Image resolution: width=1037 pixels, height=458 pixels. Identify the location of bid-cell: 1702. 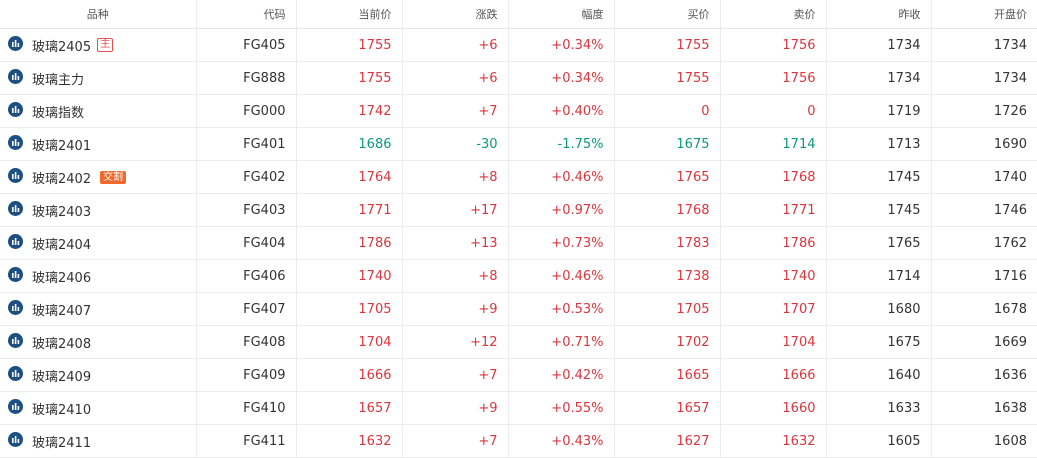
(667, 342).